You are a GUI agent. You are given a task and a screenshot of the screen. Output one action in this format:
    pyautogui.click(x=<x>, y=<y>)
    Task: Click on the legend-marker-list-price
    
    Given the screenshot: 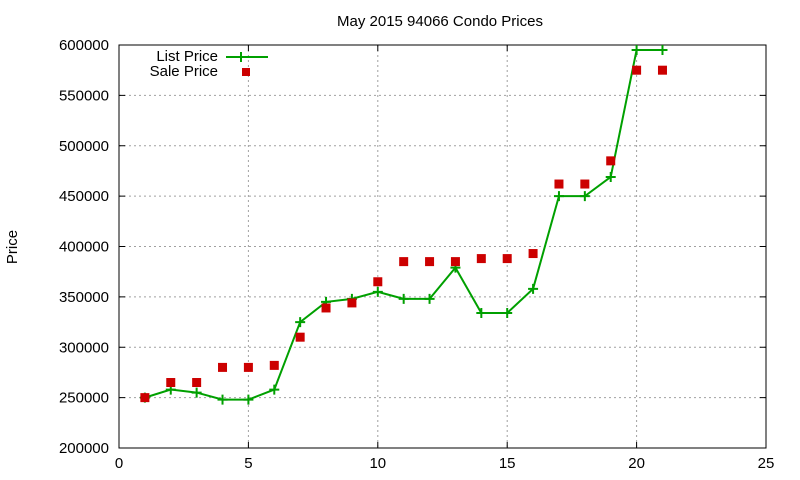 What is the action you would take?
    pyautogui.click(x=241, y=57)
    